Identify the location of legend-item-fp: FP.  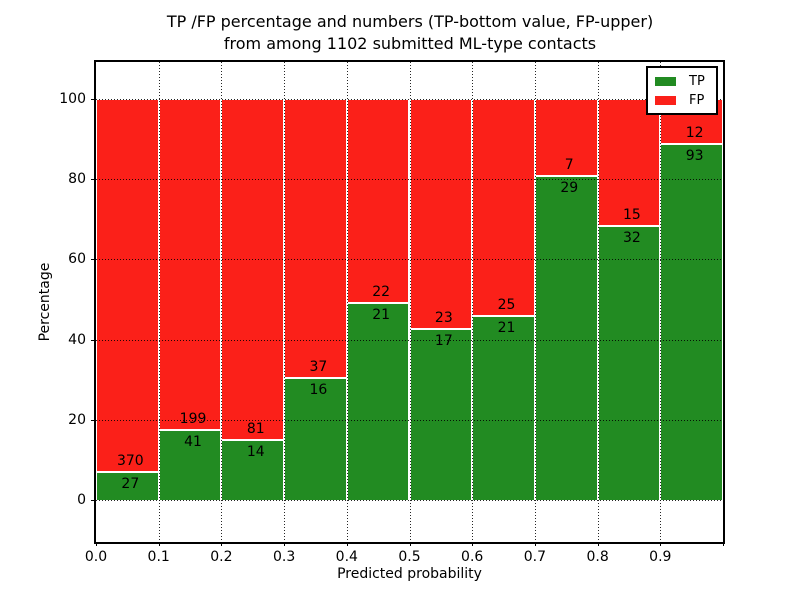
(682, 100).